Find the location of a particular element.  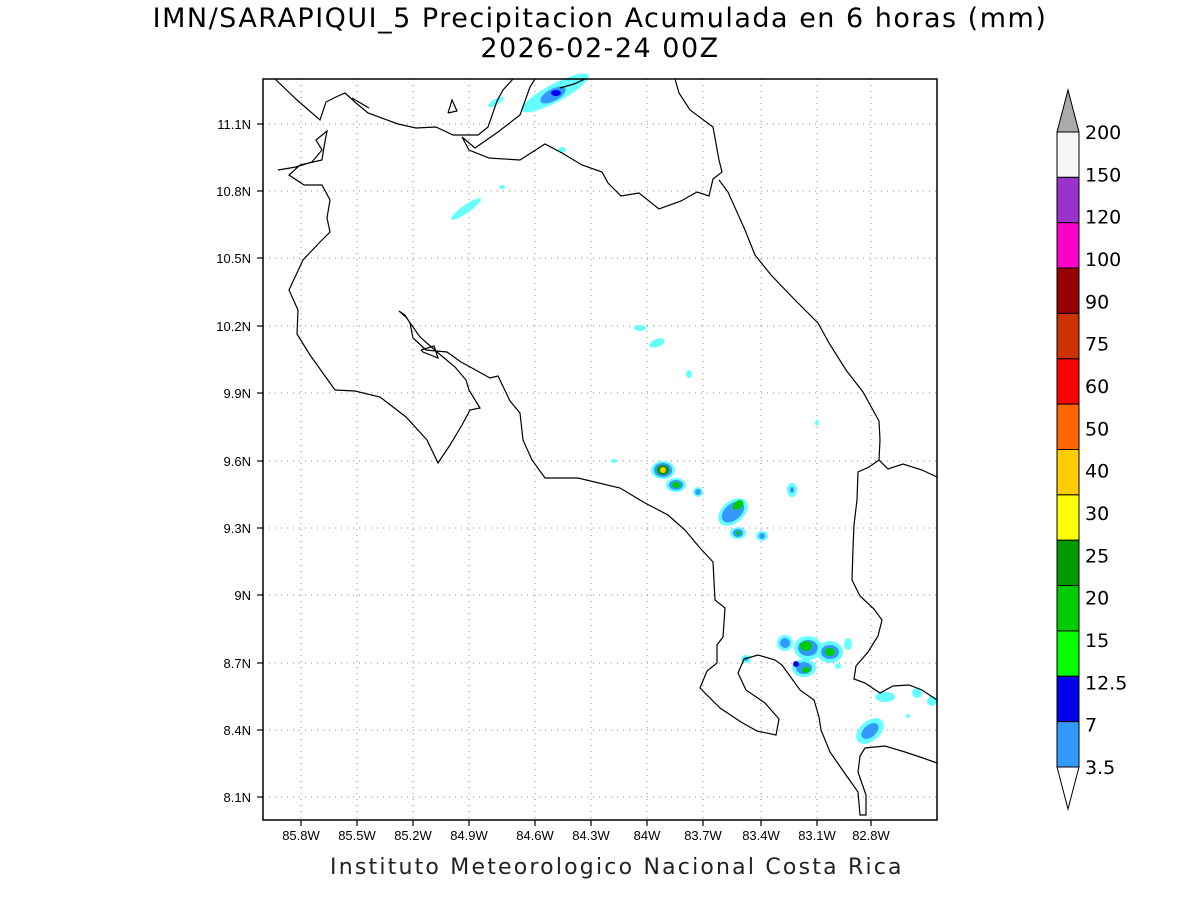

lon-tick-label: 83.1W is located at coordinates (817, 835).